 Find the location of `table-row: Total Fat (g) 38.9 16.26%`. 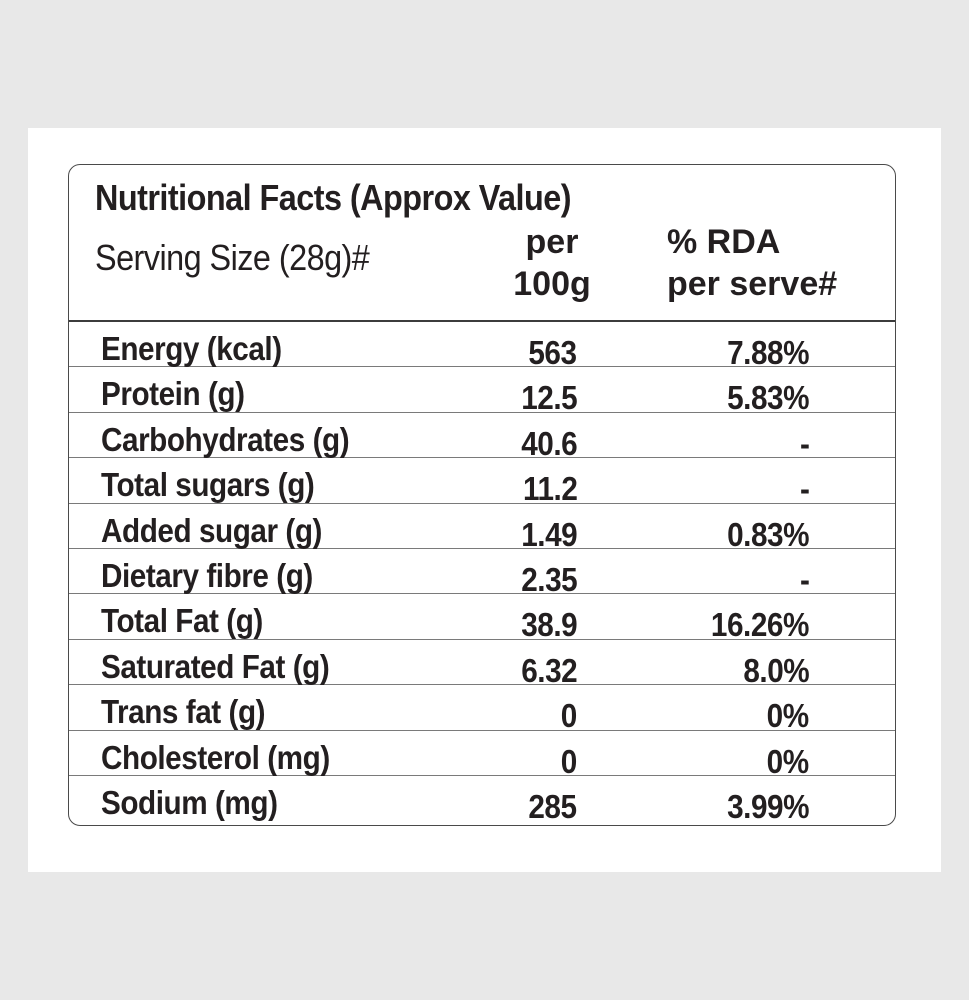

table-row: Total Fat (g) 38.9 16.26% is located at coordinates (482, 618).